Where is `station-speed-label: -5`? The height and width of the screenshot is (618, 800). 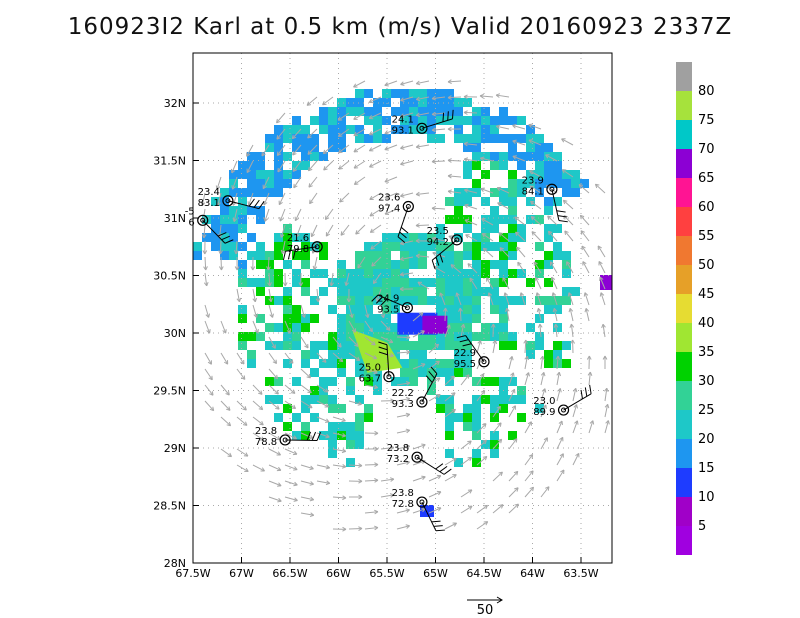
station-speed-label: -5 is located at coordinates (190, 211).